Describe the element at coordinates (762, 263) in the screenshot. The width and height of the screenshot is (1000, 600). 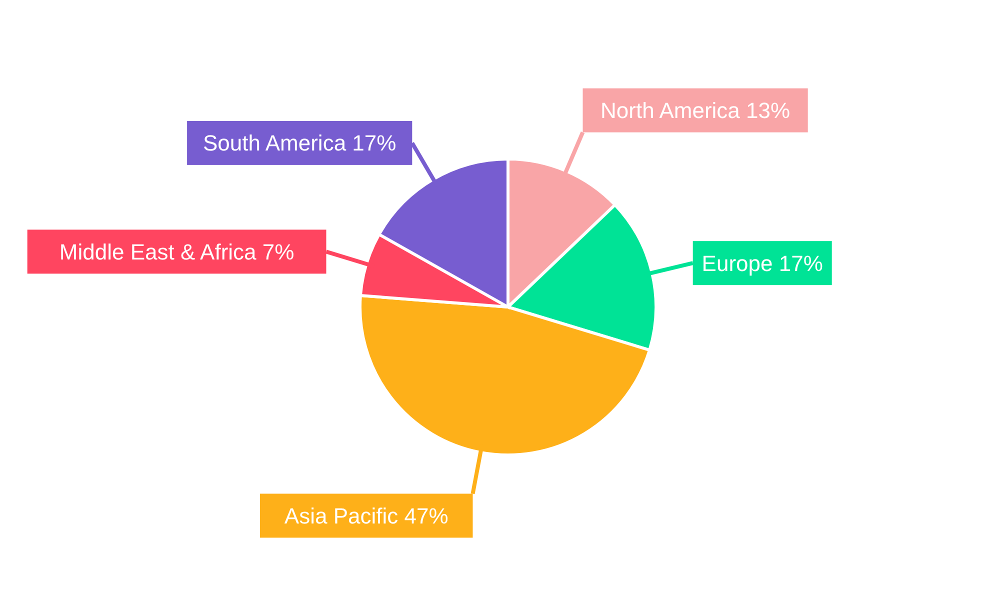
I see `slice-label: Europe 17%` at that location.